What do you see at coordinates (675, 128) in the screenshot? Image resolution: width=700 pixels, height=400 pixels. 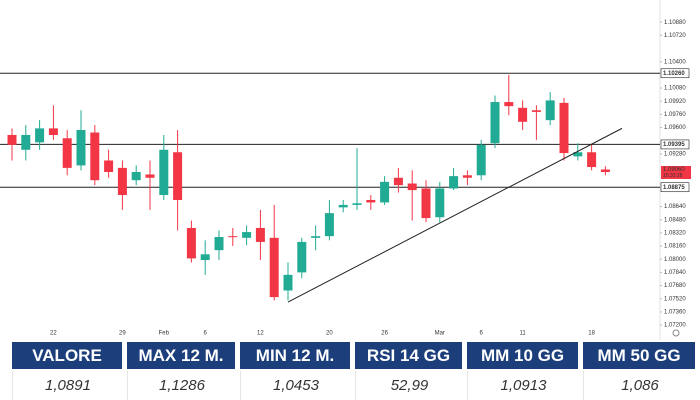 I see `y-tick-label: 1.09600` at bounding box center [675, 128].